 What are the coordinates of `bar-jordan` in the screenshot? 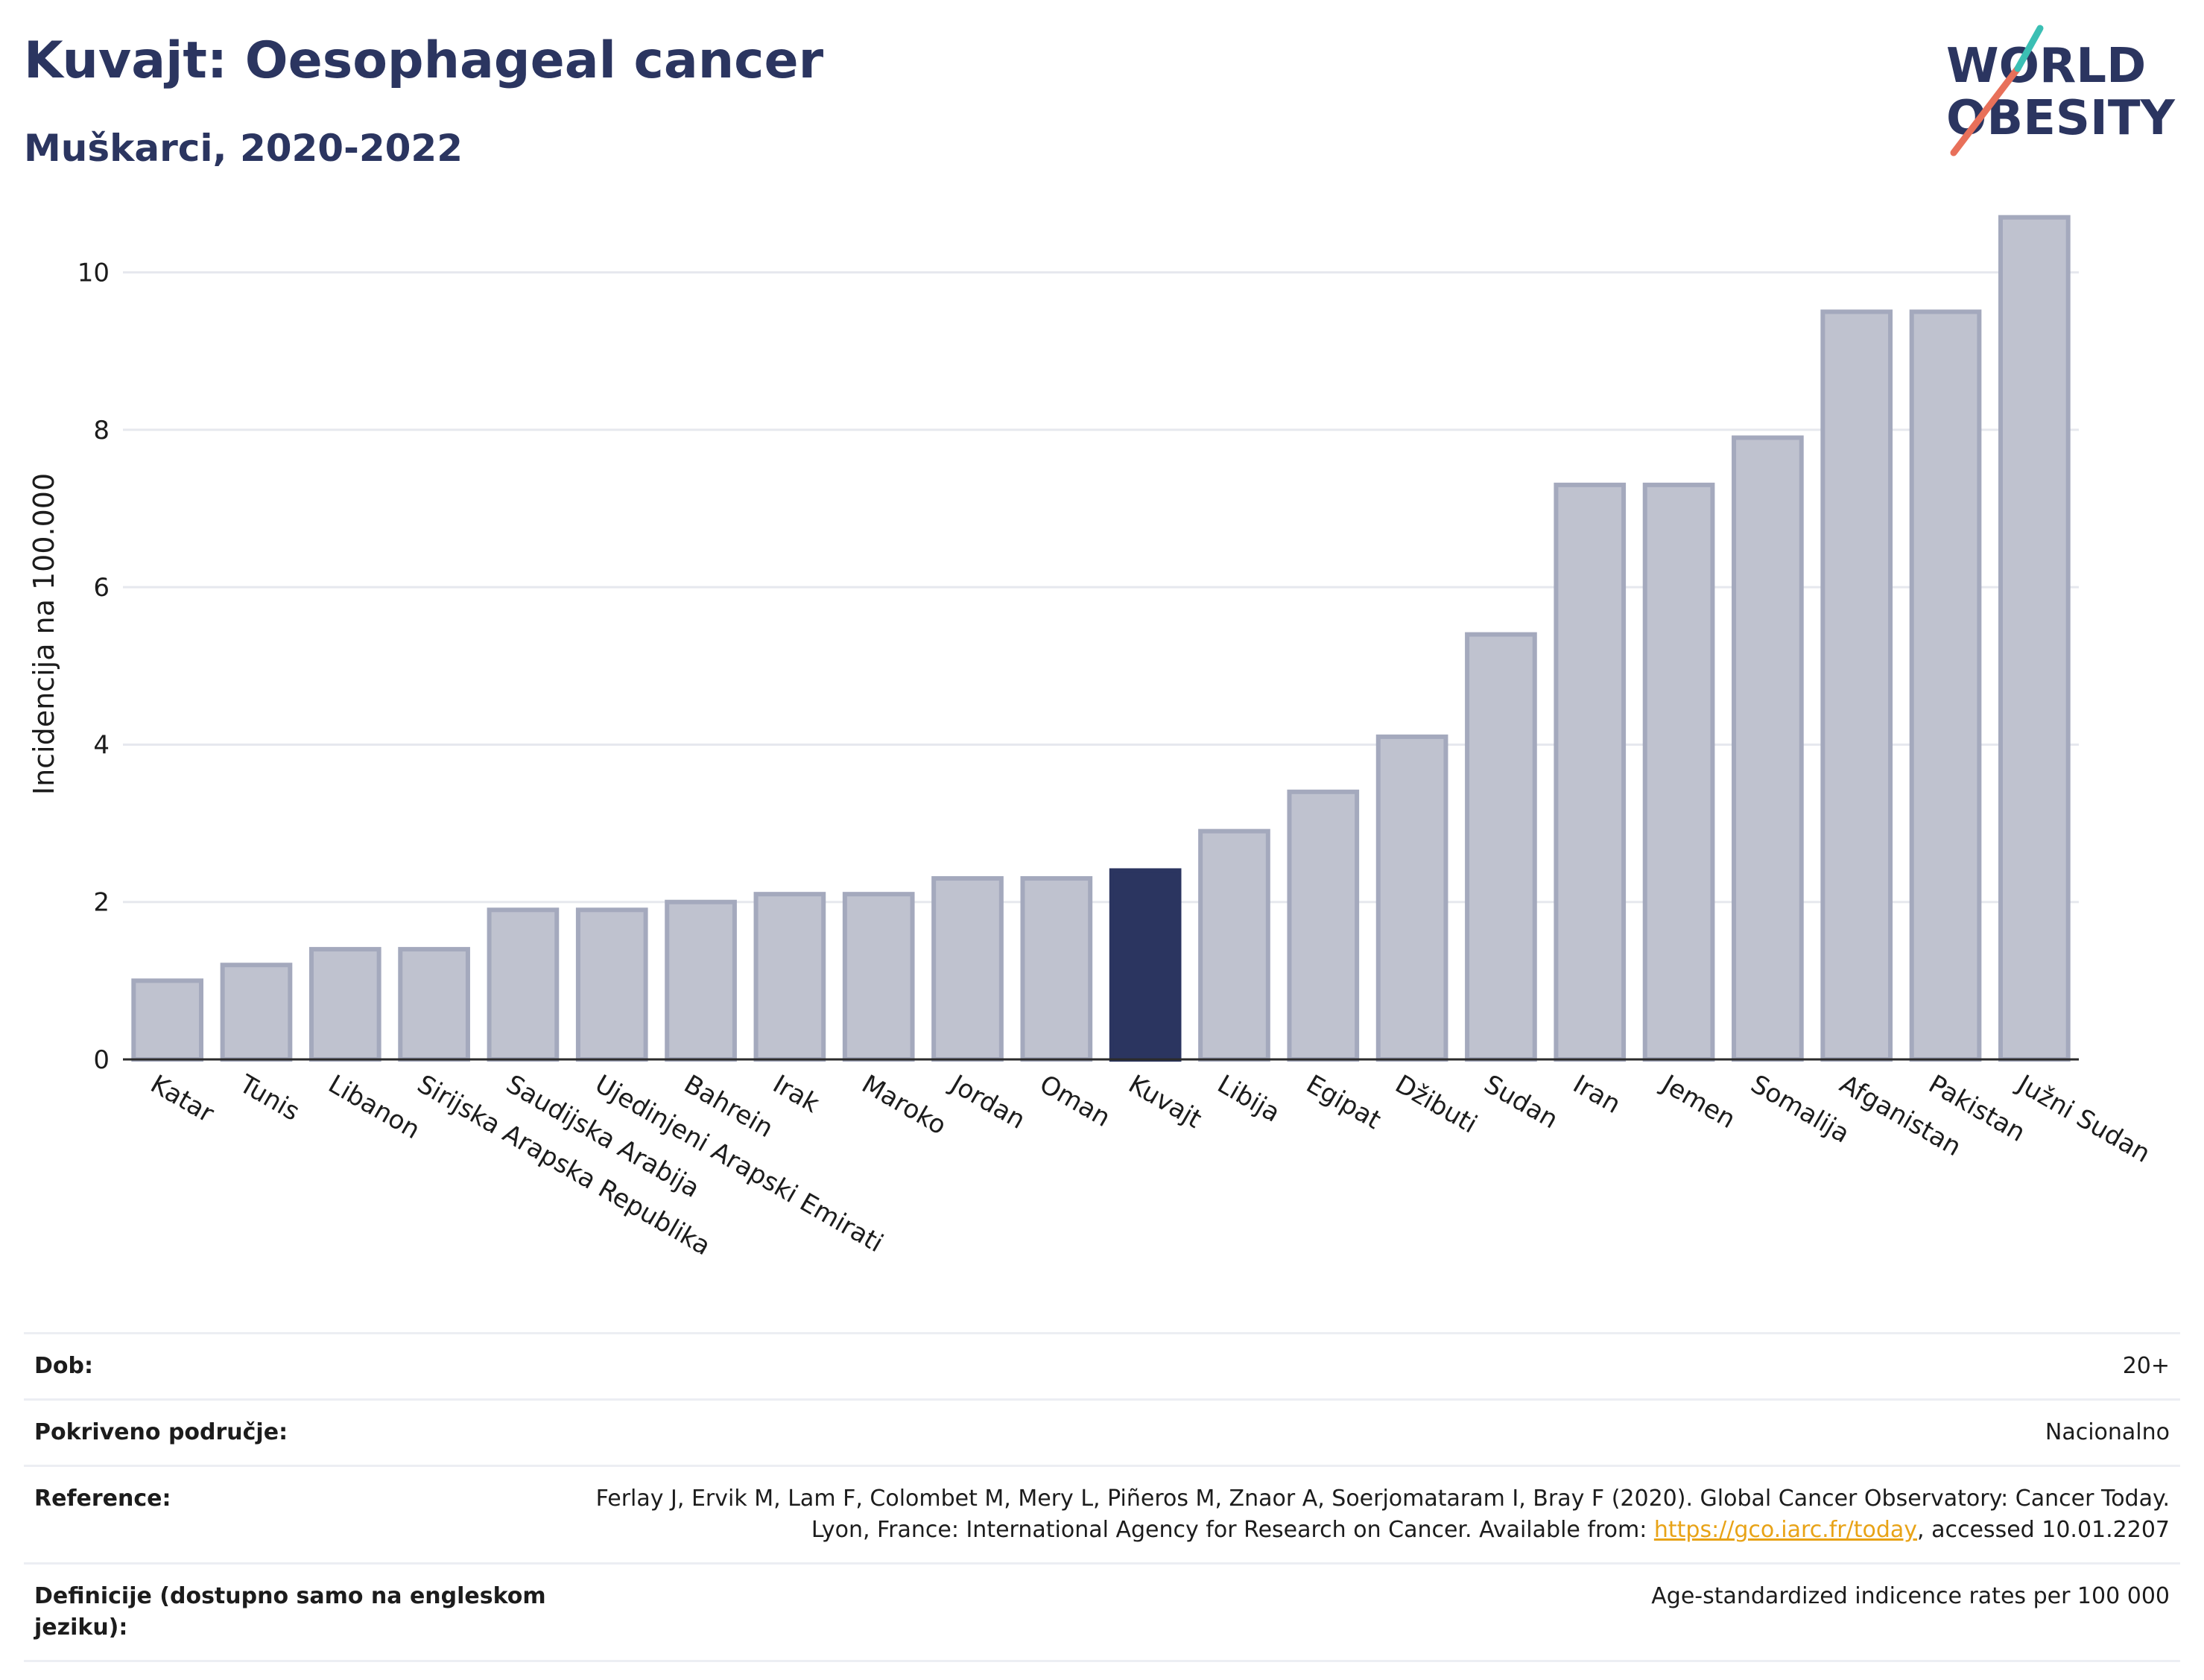 It's located at (967, 969).